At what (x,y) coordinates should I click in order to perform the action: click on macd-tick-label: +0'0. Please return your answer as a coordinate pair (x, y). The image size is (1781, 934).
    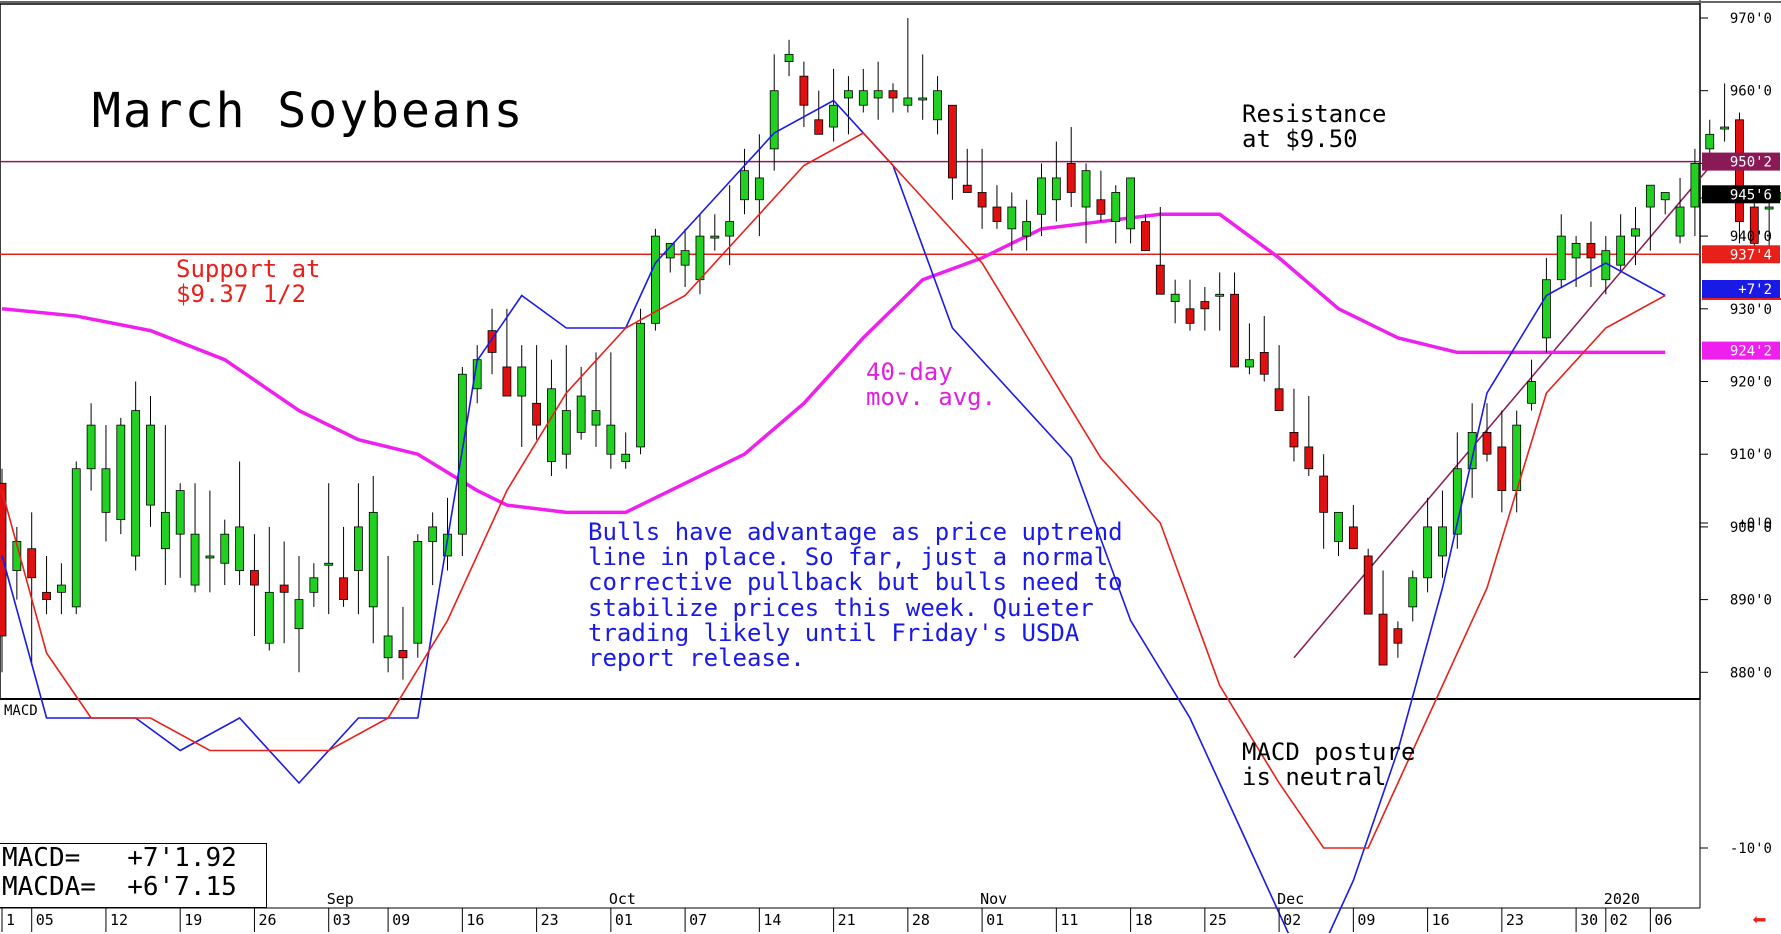
    Looking at the image, I should click on (1755, 524).